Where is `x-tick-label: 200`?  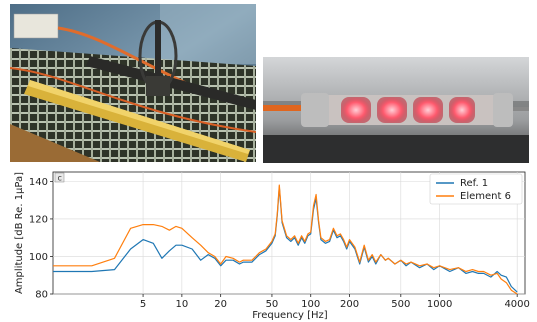 x-tick-label: 200 is located at coordinates (349, 304).